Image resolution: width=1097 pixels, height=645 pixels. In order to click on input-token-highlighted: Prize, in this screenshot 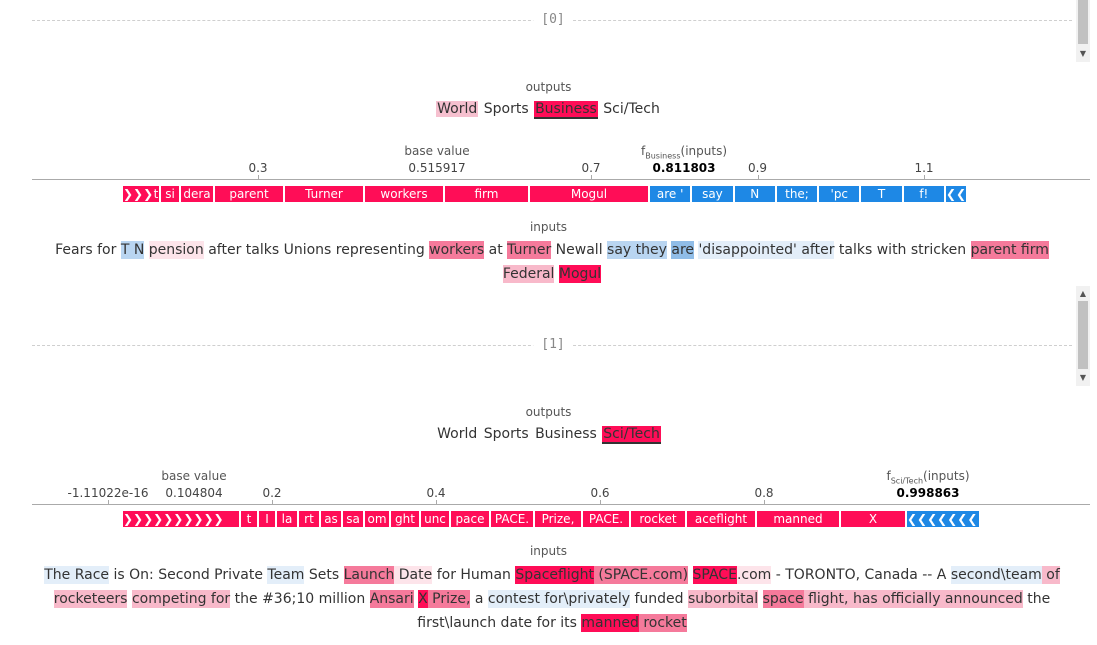, I will do `click(449, 599)`.